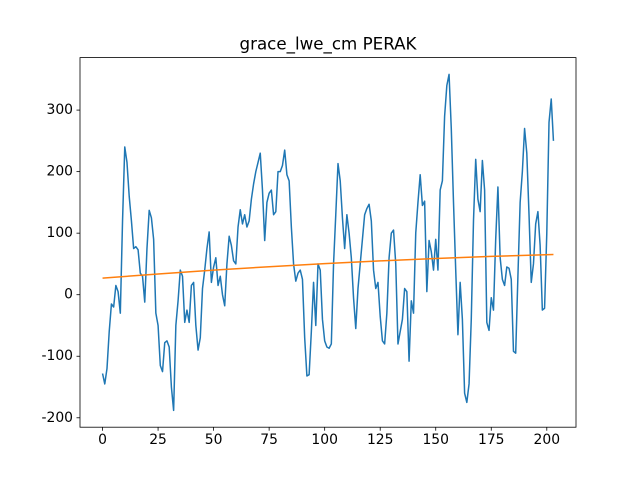 This screenshot has height=480, width=640. Describe the element at coordinates (547, 440) in the screenshot. I see `x-tick-label: 200` at that location.